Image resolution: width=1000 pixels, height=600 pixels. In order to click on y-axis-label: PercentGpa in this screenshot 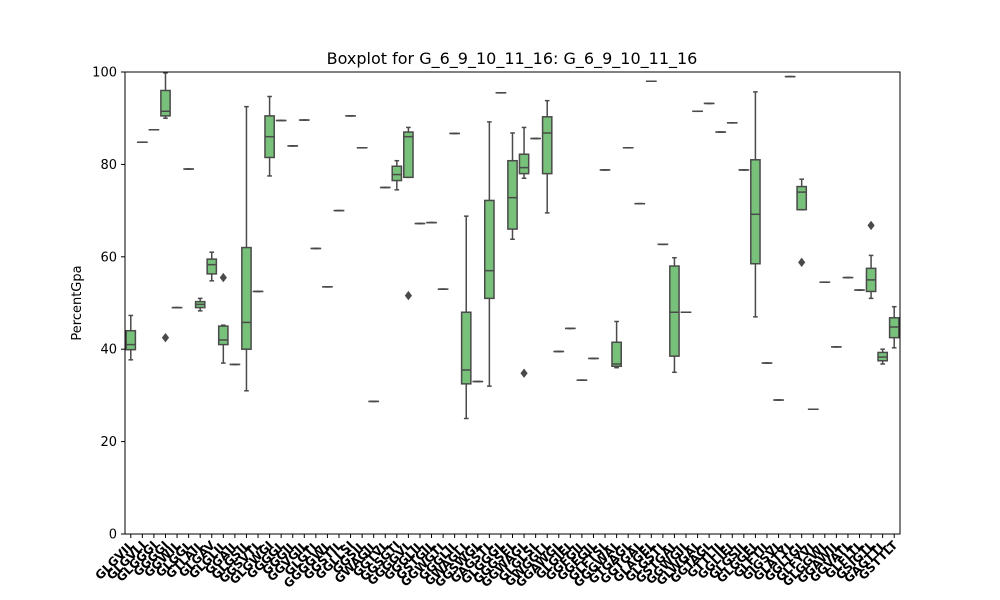, I will do `click(77, 302)`.